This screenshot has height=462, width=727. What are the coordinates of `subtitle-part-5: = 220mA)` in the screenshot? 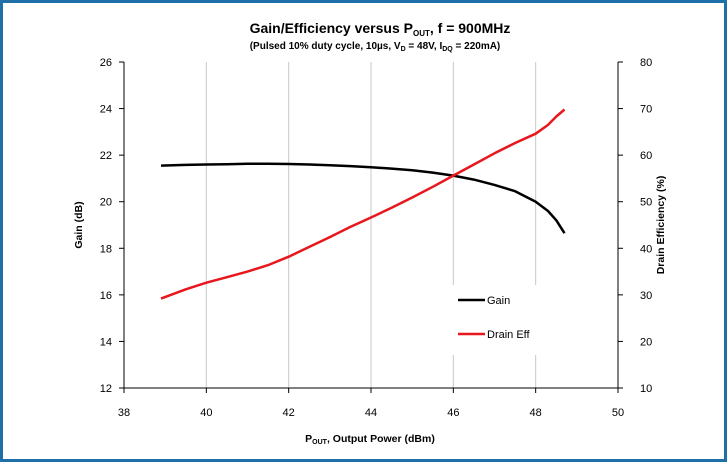 It's located at (477, 46).